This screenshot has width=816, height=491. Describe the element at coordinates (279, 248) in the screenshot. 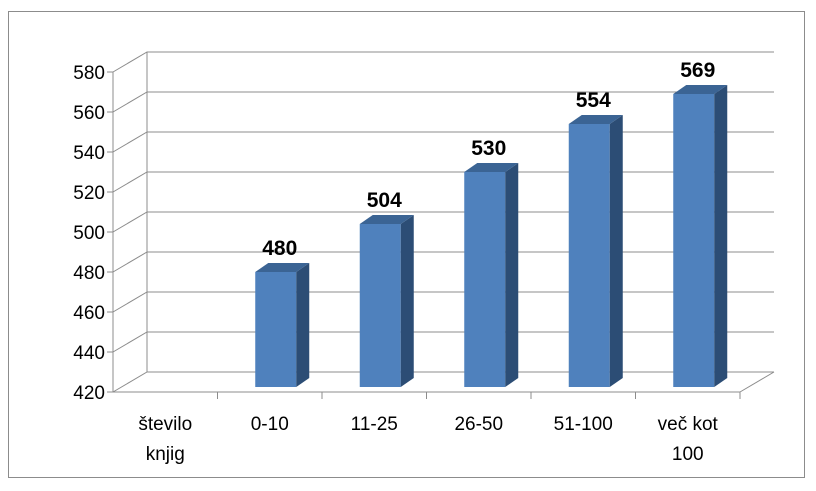

I see `data-label: 480` at that location.